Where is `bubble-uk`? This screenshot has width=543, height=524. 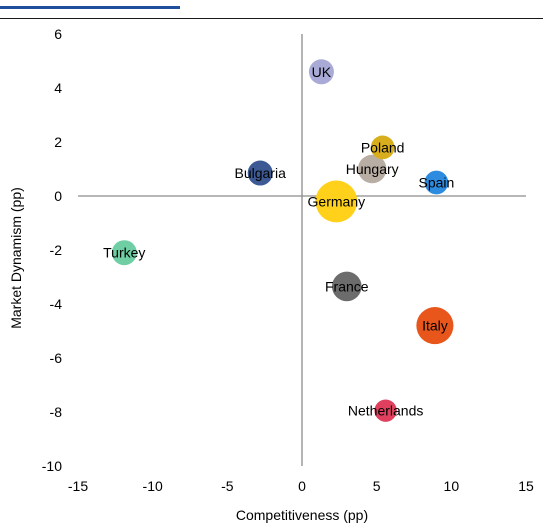
bubble-uk is located at coordinates (321, 72).